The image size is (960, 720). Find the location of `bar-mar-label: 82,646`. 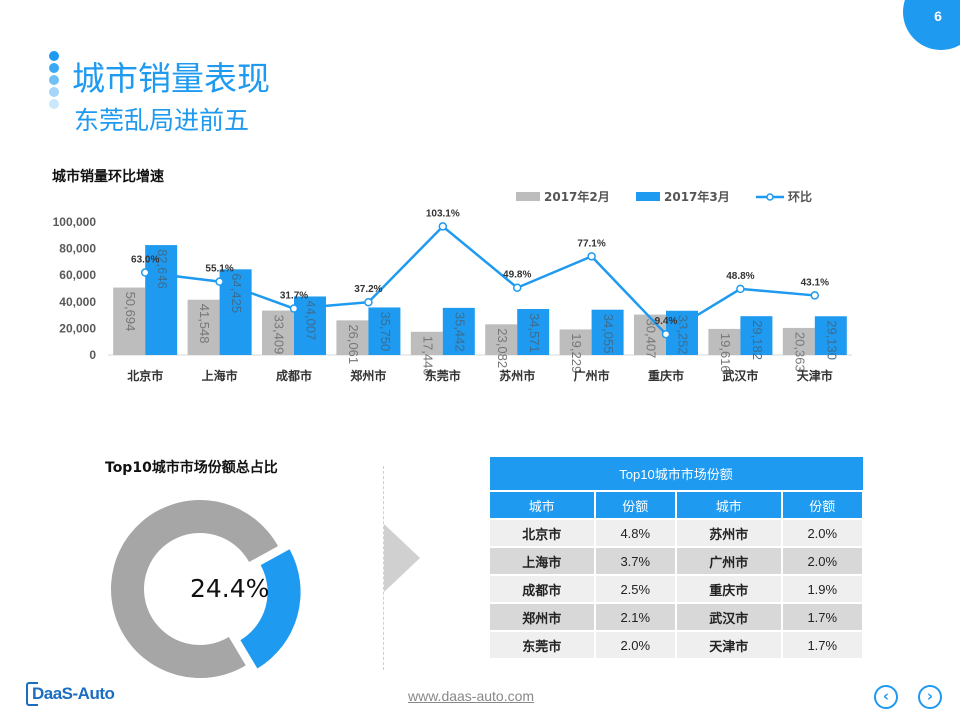

bar-mar-label: 82,646 is located at coordinates (162, 269).